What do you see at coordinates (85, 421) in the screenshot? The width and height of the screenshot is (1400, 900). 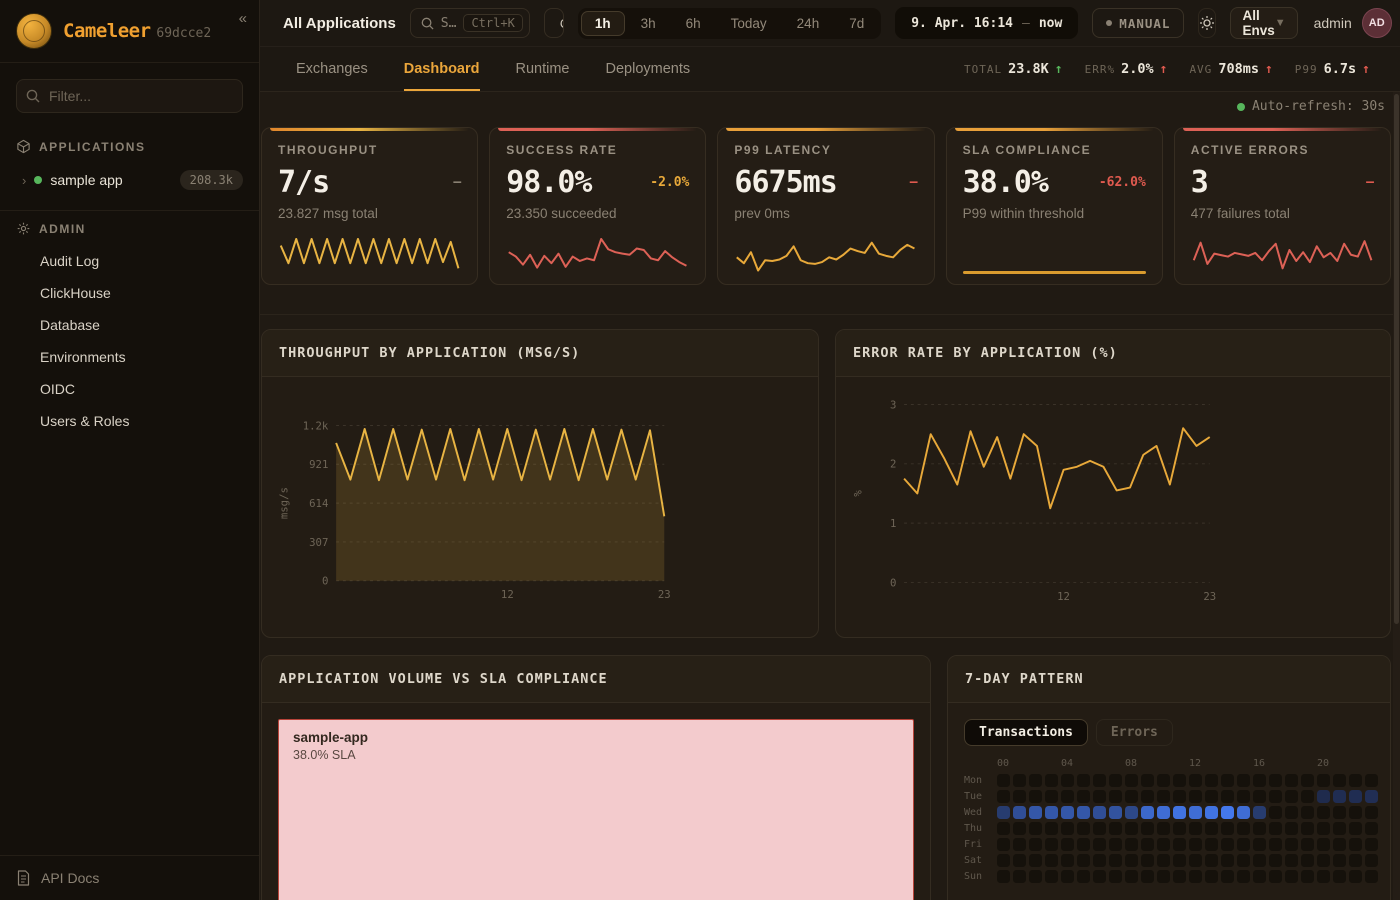 I see `sidebar-item-users-roles: Users & Roles` at bounding box center [85, 421].